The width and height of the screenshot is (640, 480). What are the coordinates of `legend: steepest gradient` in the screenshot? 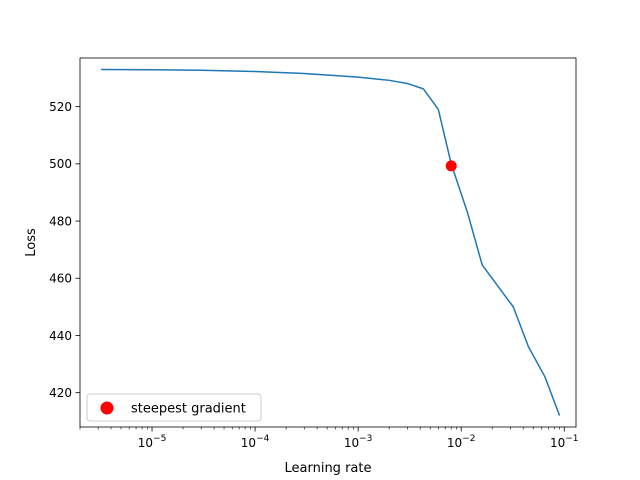 It's located at (174, 407).